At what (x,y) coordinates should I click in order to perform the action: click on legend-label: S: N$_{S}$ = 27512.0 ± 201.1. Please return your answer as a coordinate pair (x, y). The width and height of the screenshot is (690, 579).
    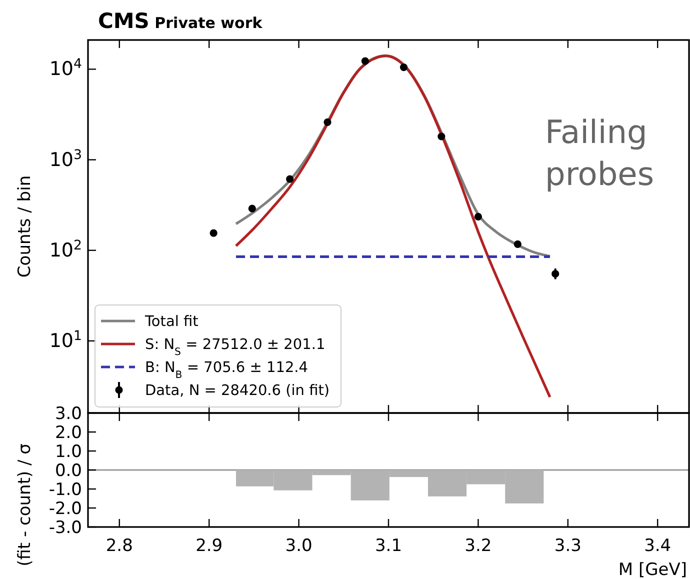
    Looking at the image, I should click on (235, 347).